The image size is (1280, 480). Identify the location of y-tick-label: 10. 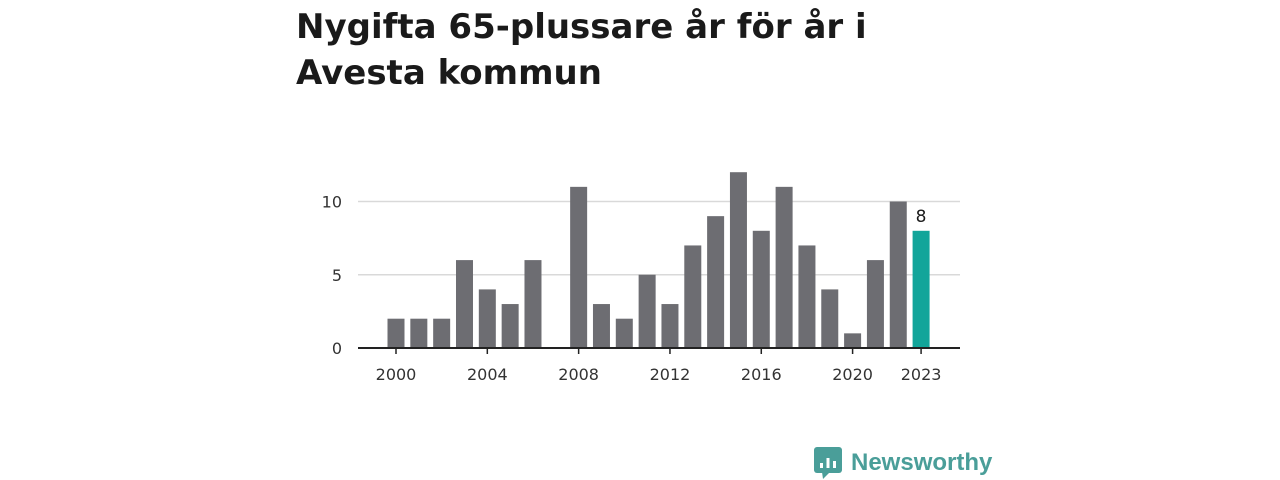
(332, 202).